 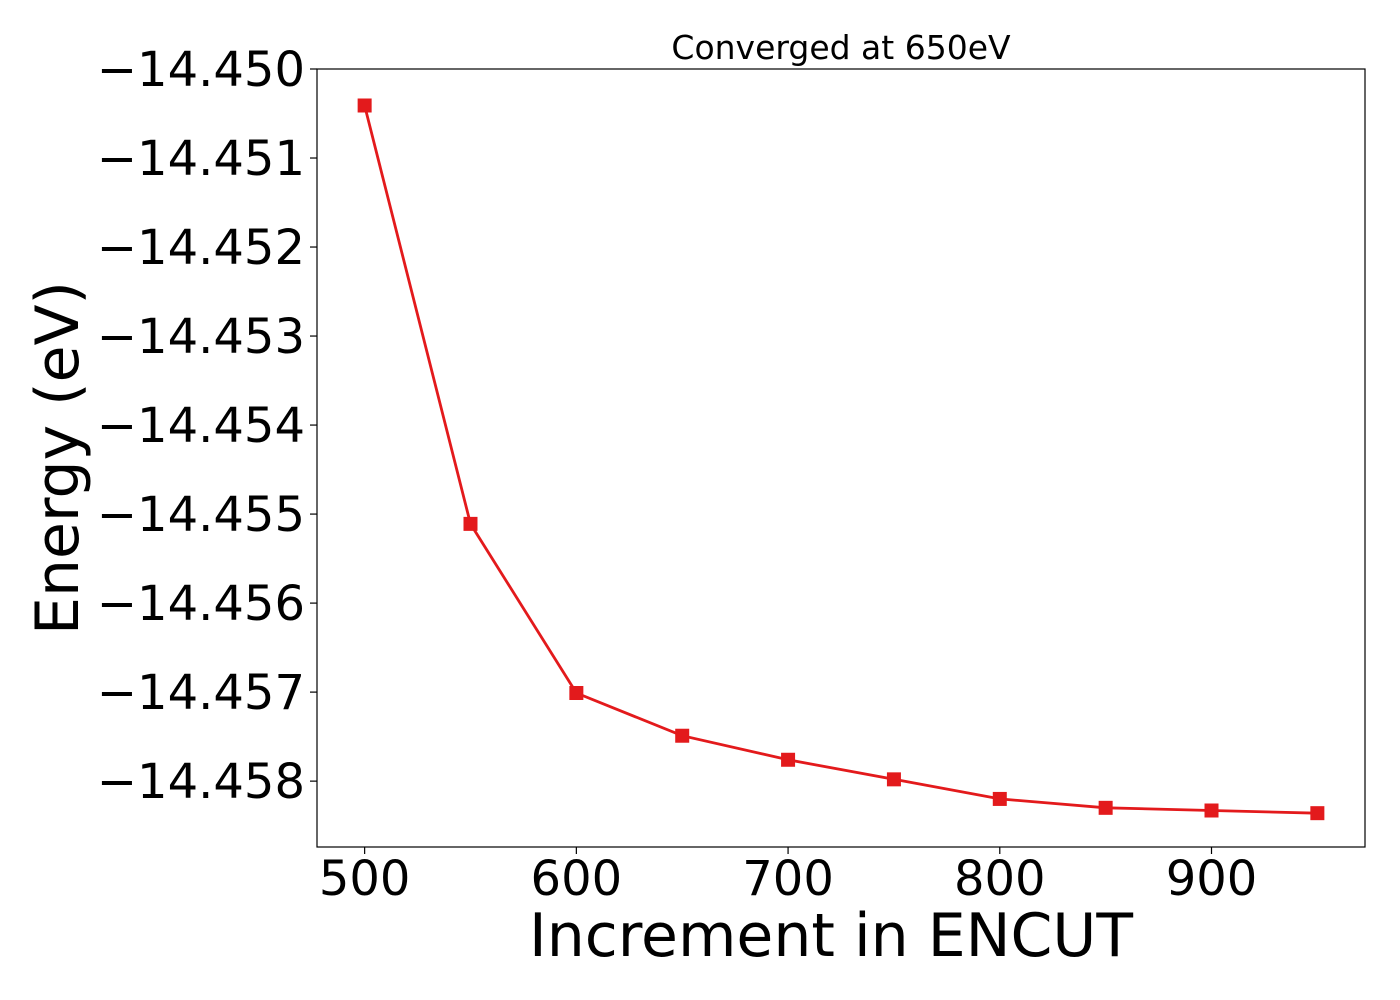 I want to click on x-tick-label: 700, so click(x=788, y=879).